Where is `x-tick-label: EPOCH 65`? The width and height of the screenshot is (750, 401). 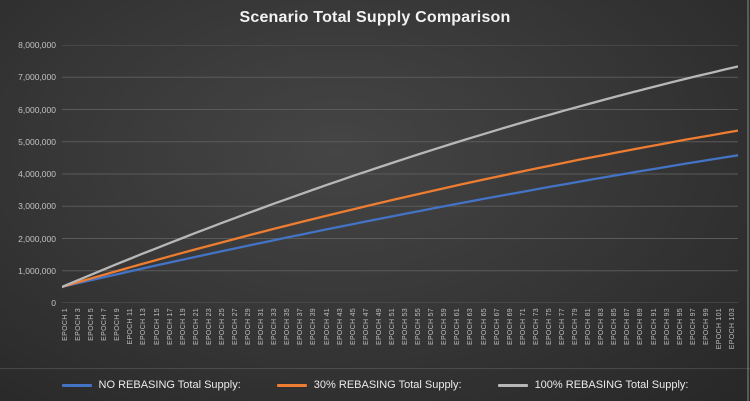
x-tick-label: EPOCH 65 is located at coordinates (484, 327).